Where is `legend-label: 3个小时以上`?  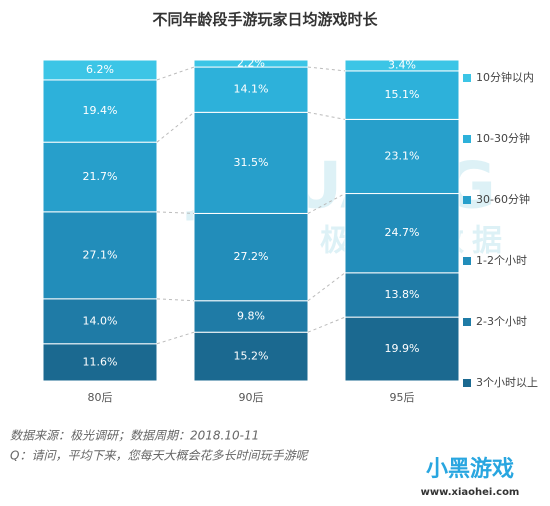 legend-label: 3个小时以上 is located at coordinates (507, 382).